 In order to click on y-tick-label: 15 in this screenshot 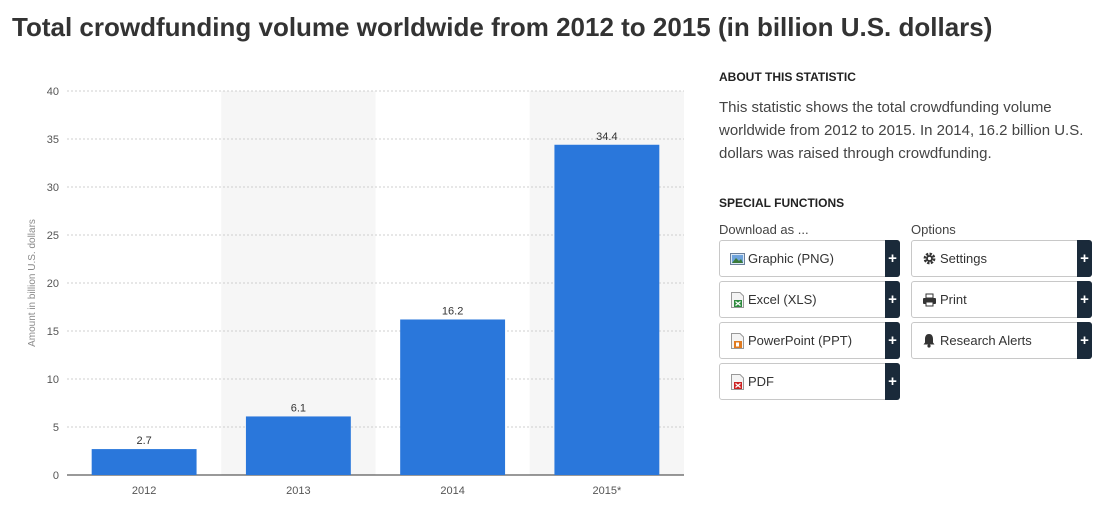, I will do `click(53, 332)`.